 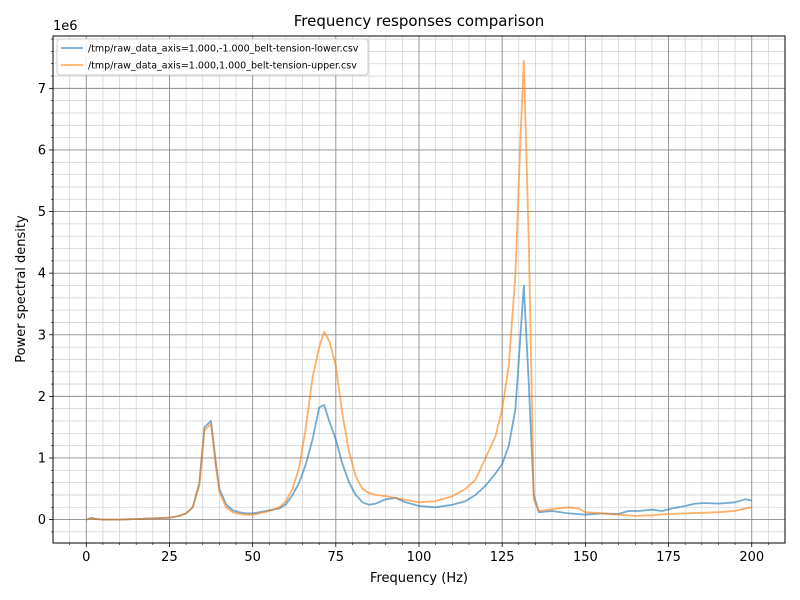 I want to click on x-tick-label: 125, so click(x=502, y=557).